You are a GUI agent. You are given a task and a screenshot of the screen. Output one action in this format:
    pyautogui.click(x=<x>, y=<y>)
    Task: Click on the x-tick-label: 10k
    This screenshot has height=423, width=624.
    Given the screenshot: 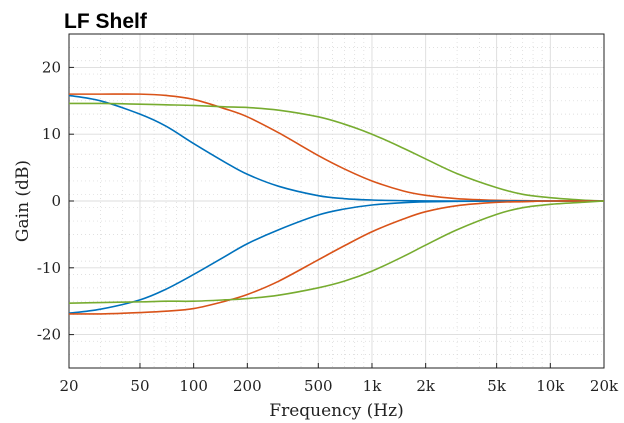 What is the action you would take?
    pyautogui.click(x=550, y=386)
    